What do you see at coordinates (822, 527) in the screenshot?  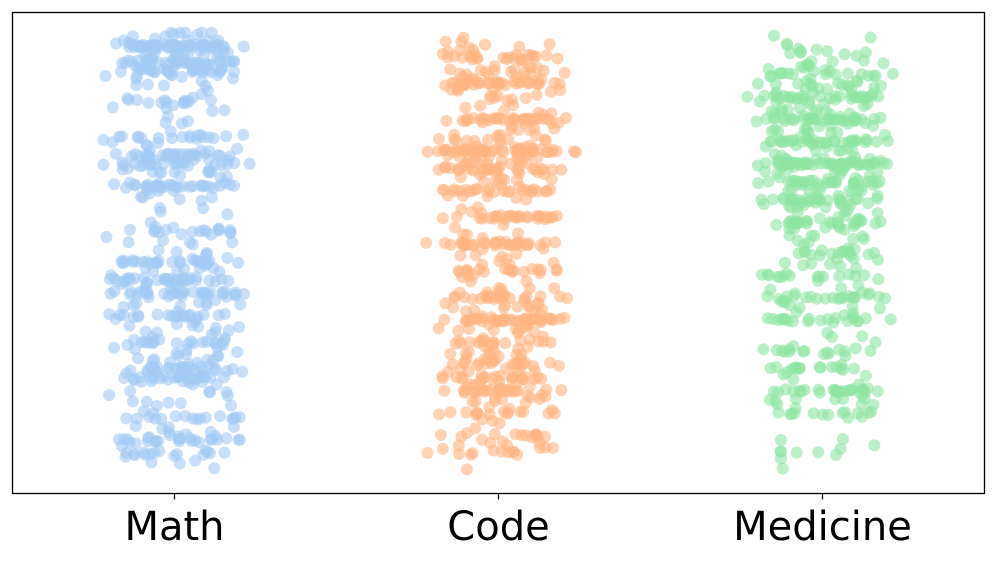 I see `x-tick-label-medicine: Medicine` at bounding box center [822, 527].